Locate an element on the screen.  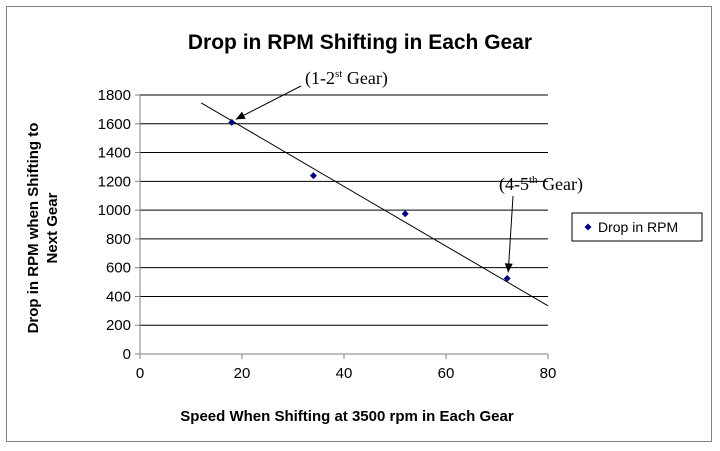
y-tick-label-7: 1400 is located at coordinates (114, 153).